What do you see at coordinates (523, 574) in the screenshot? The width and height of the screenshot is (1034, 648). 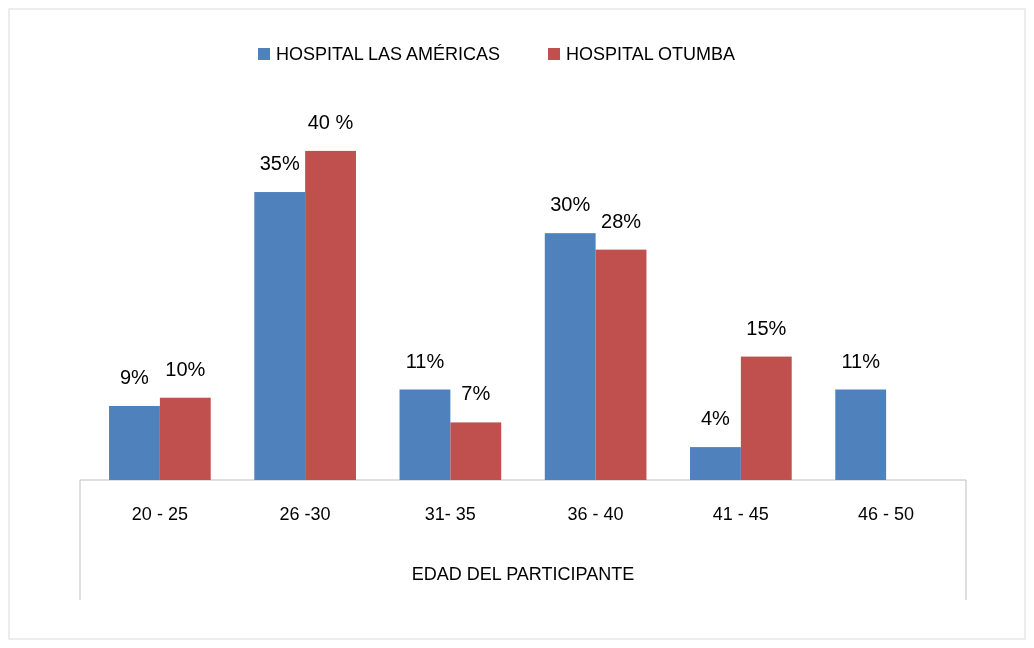 I see `x-axis-title: EDAD DEL PARTICIPANTE` at bounding box center [523, 574].